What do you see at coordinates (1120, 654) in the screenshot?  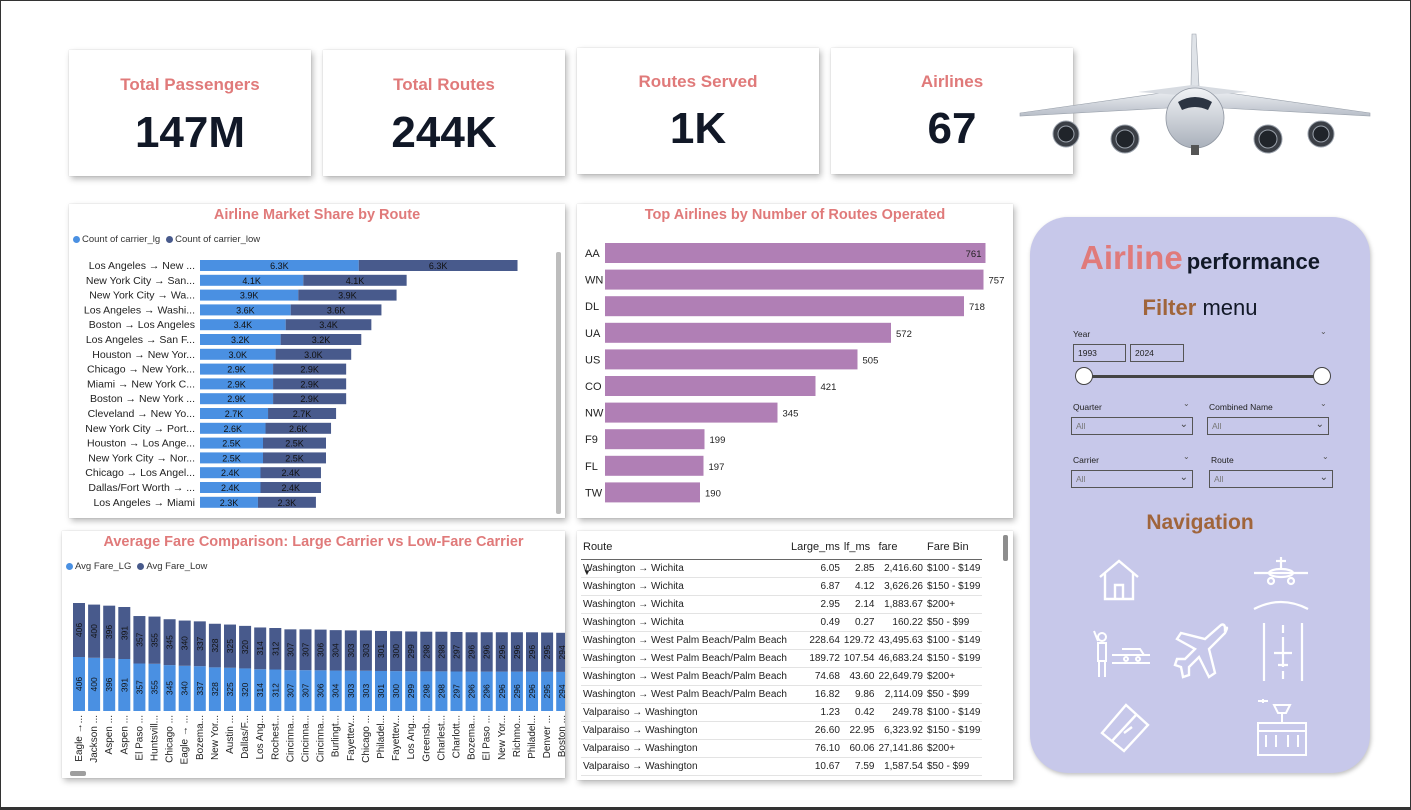 I see `traveler-icon` at bounding box center [1120, 654].